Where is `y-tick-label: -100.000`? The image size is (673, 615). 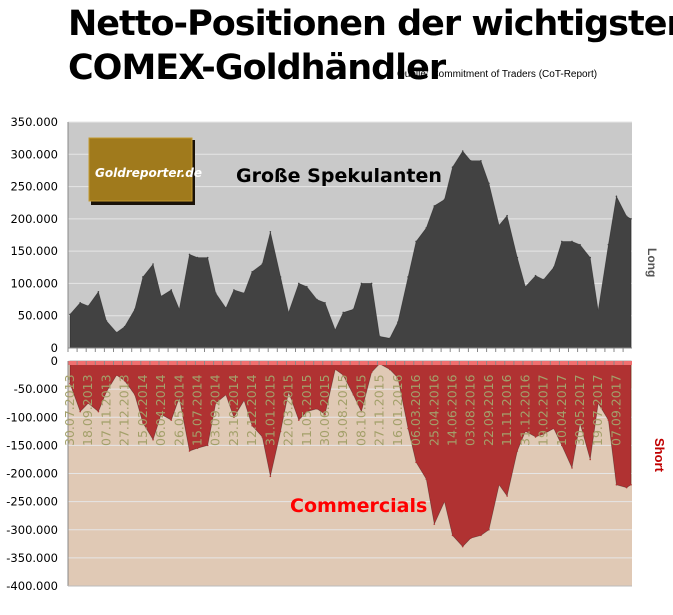
y-tick-label: -100.000 is located at coordinates (32, 417).